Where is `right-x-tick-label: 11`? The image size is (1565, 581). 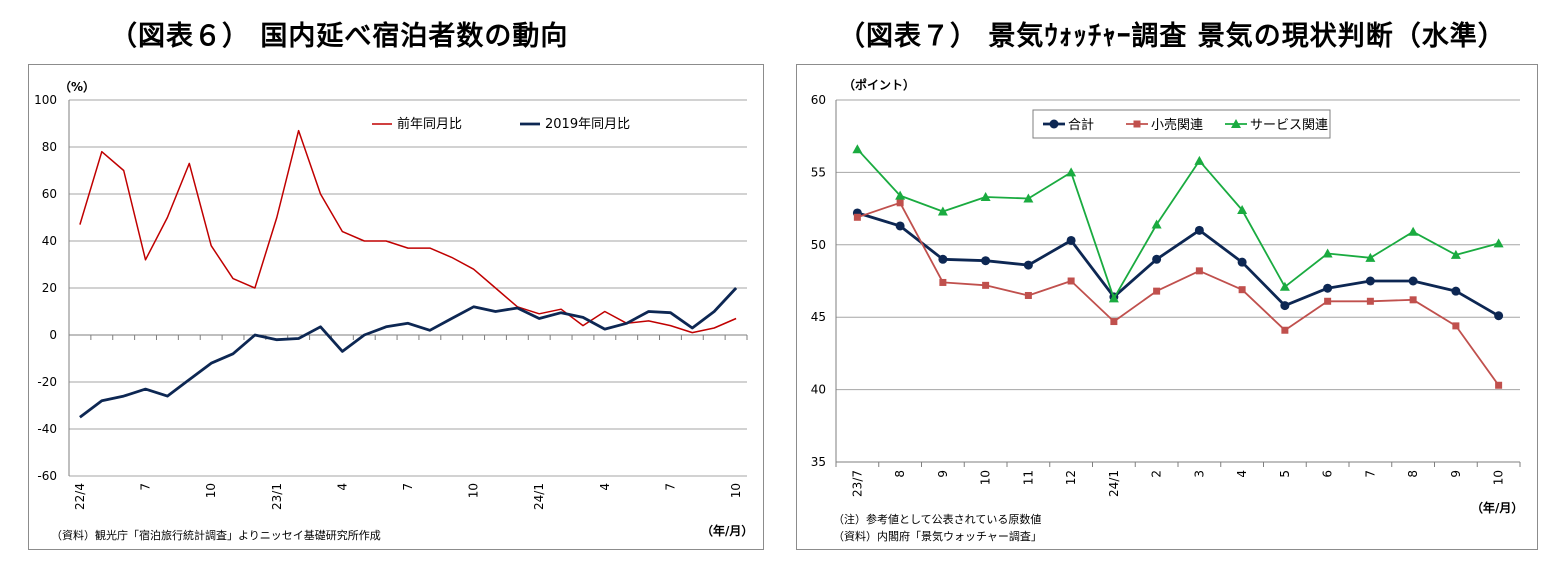
right-x-tick-label: 11 is located at coordinates (1028, 477).